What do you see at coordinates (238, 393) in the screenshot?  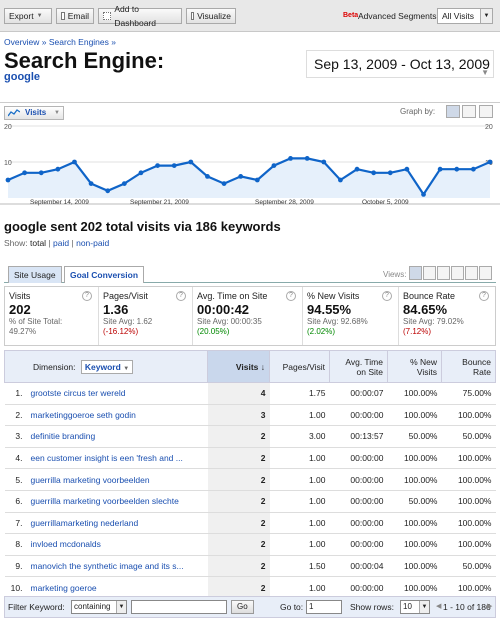 I see `visits-cell: 4` at bounding box center [238, 393].